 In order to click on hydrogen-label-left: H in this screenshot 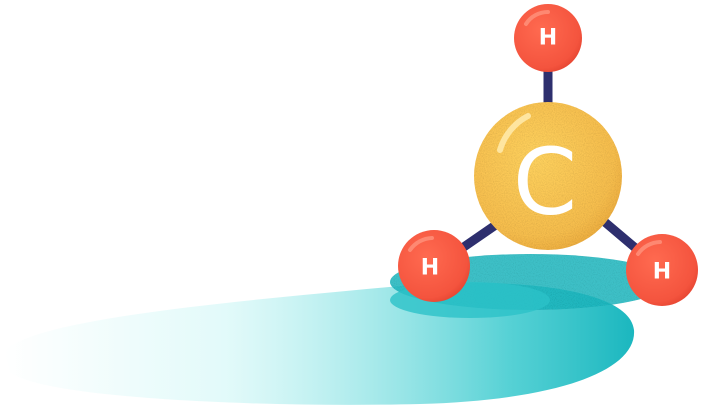, I will do `click(430, 268)`.